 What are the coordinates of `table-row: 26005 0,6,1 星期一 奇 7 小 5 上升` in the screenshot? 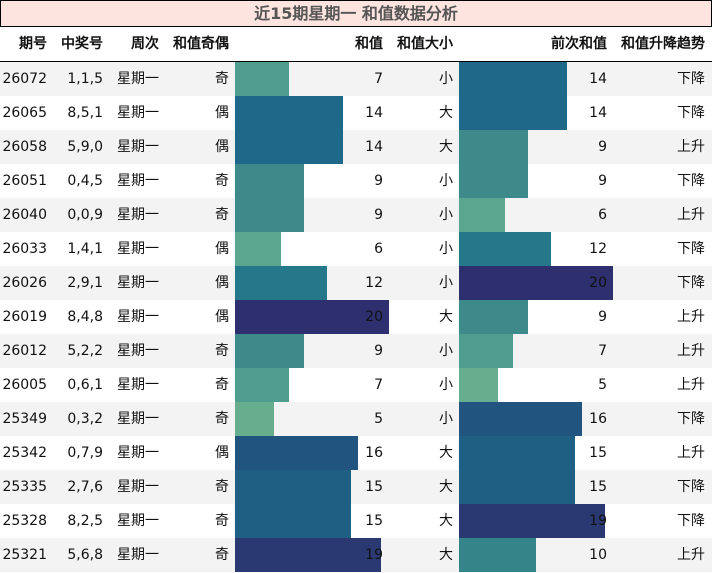 It's located at (356, 385).